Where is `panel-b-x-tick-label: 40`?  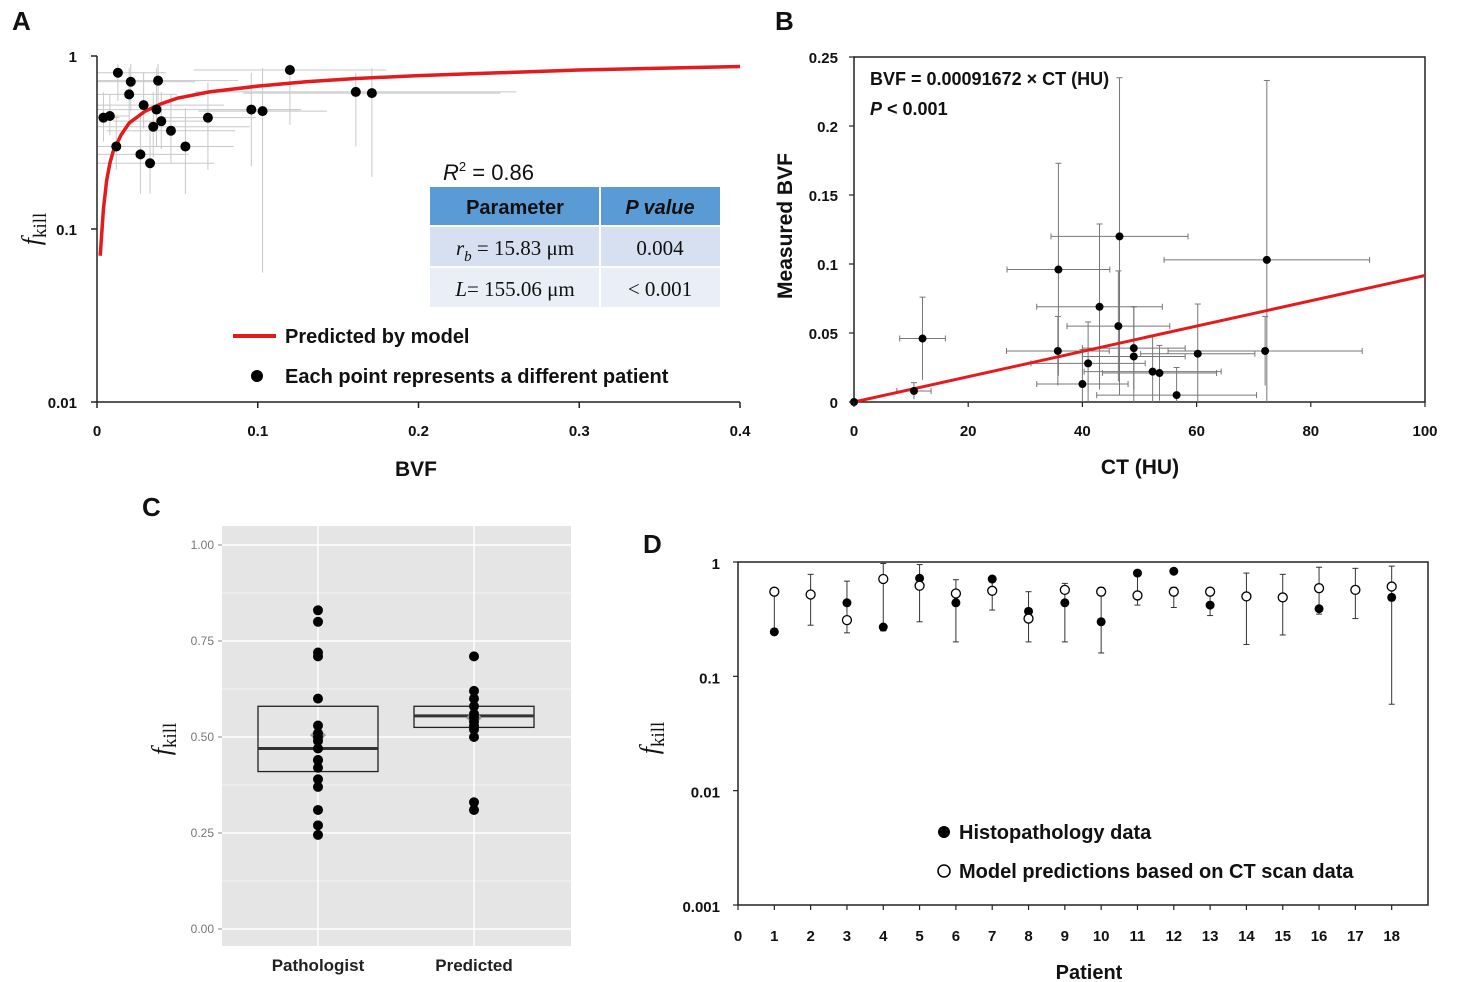
panel-b-x-tick-label: 40 is located at coordinates (1082, 431).